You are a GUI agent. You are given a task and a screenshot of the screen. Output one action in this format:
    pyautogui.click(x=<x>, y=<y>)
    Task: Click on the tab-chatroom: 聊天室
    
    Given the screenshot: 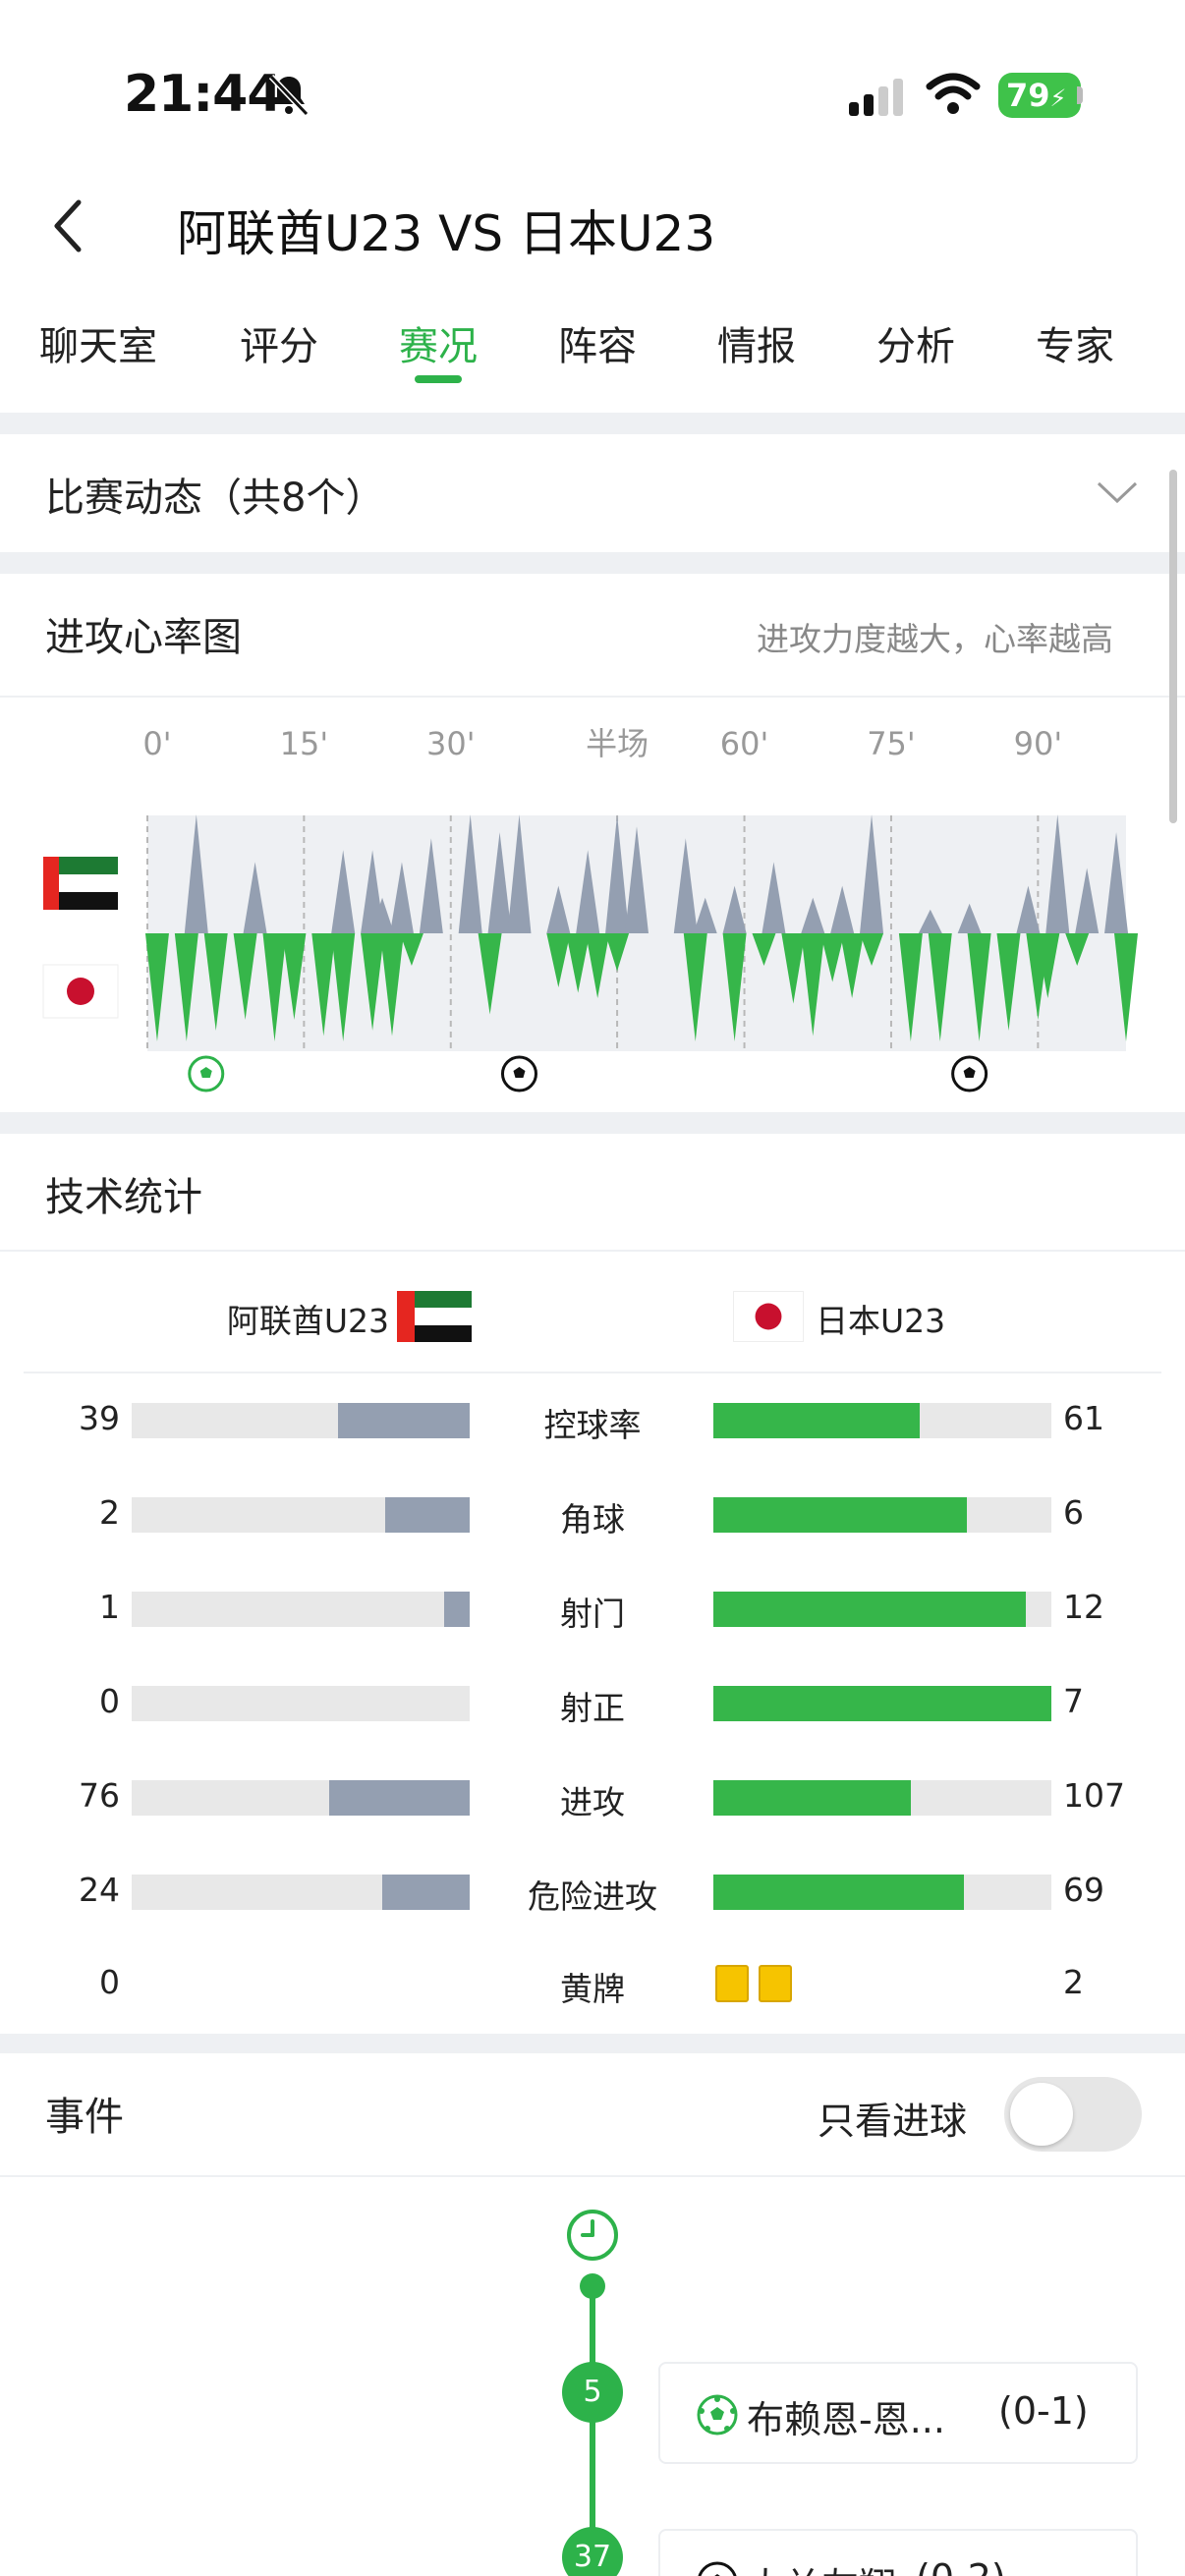 What is the action you would take?
    pyautogui.click(x=98, y=346)
    